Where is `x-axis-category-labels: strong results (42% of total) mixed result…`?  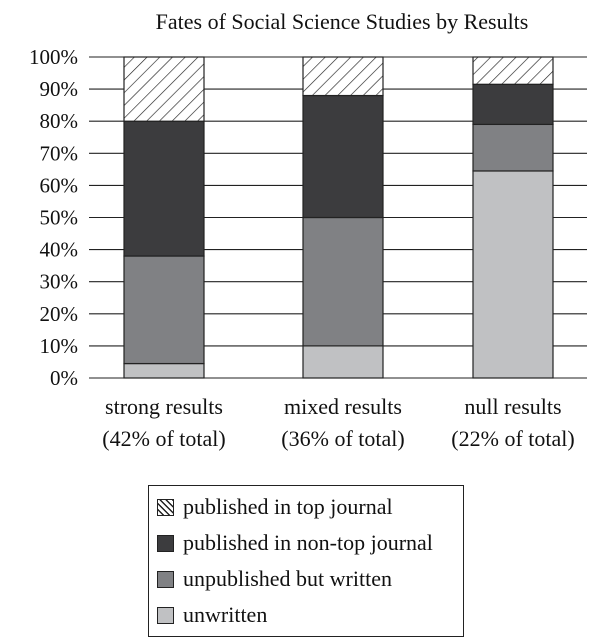
x-axis-category-labels: strong results (42% of total) mixed result… is located at coordinates (338, 422).